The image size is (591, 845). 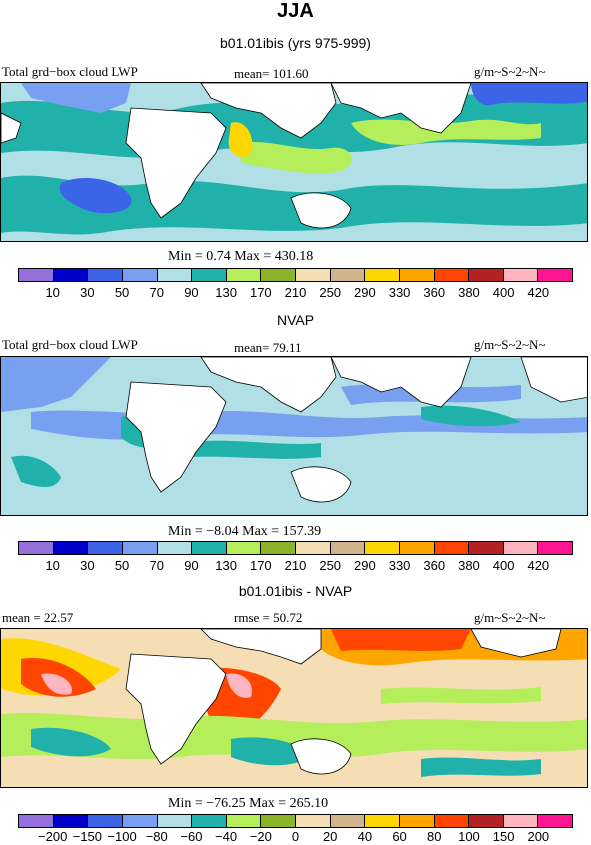 What do you see at coordinates (38, 617) in the screenshot?
I see `panel3-mean-label: mean = 22.57` at bounding box center [38, 617].